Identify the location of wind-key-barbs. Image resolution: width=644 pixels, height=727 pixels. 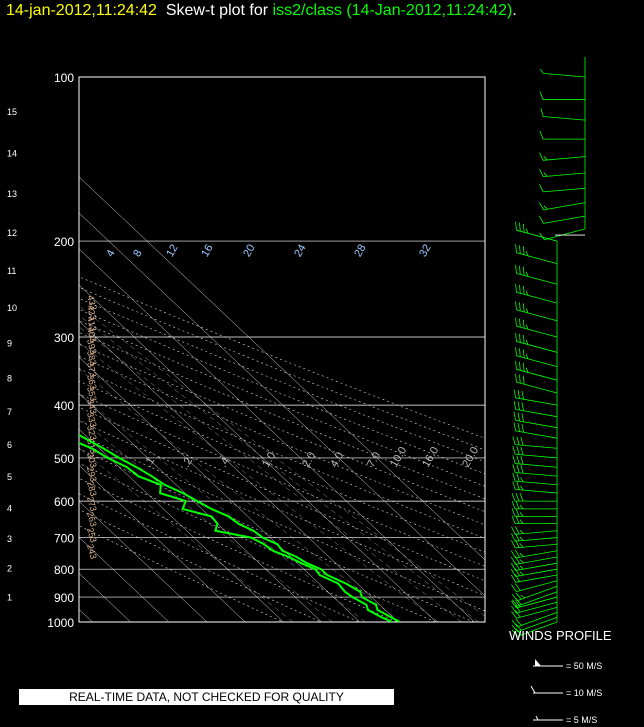
(546, 690).